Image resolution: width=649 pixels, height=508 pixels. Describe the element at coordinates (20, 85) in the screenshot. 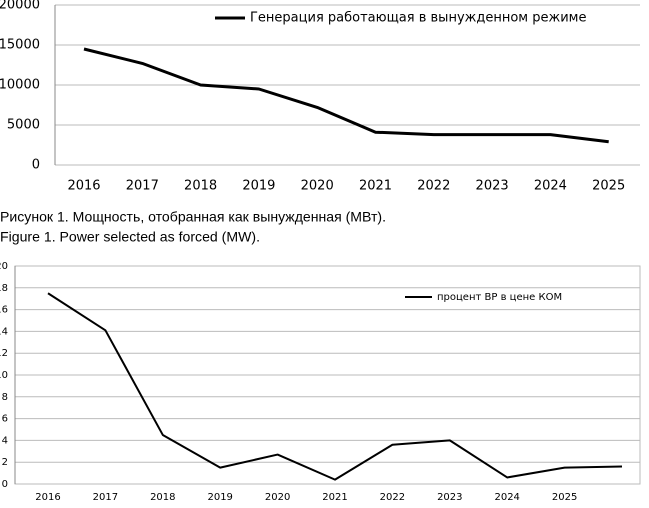

I see `y-tick-label: 10000` at that location.